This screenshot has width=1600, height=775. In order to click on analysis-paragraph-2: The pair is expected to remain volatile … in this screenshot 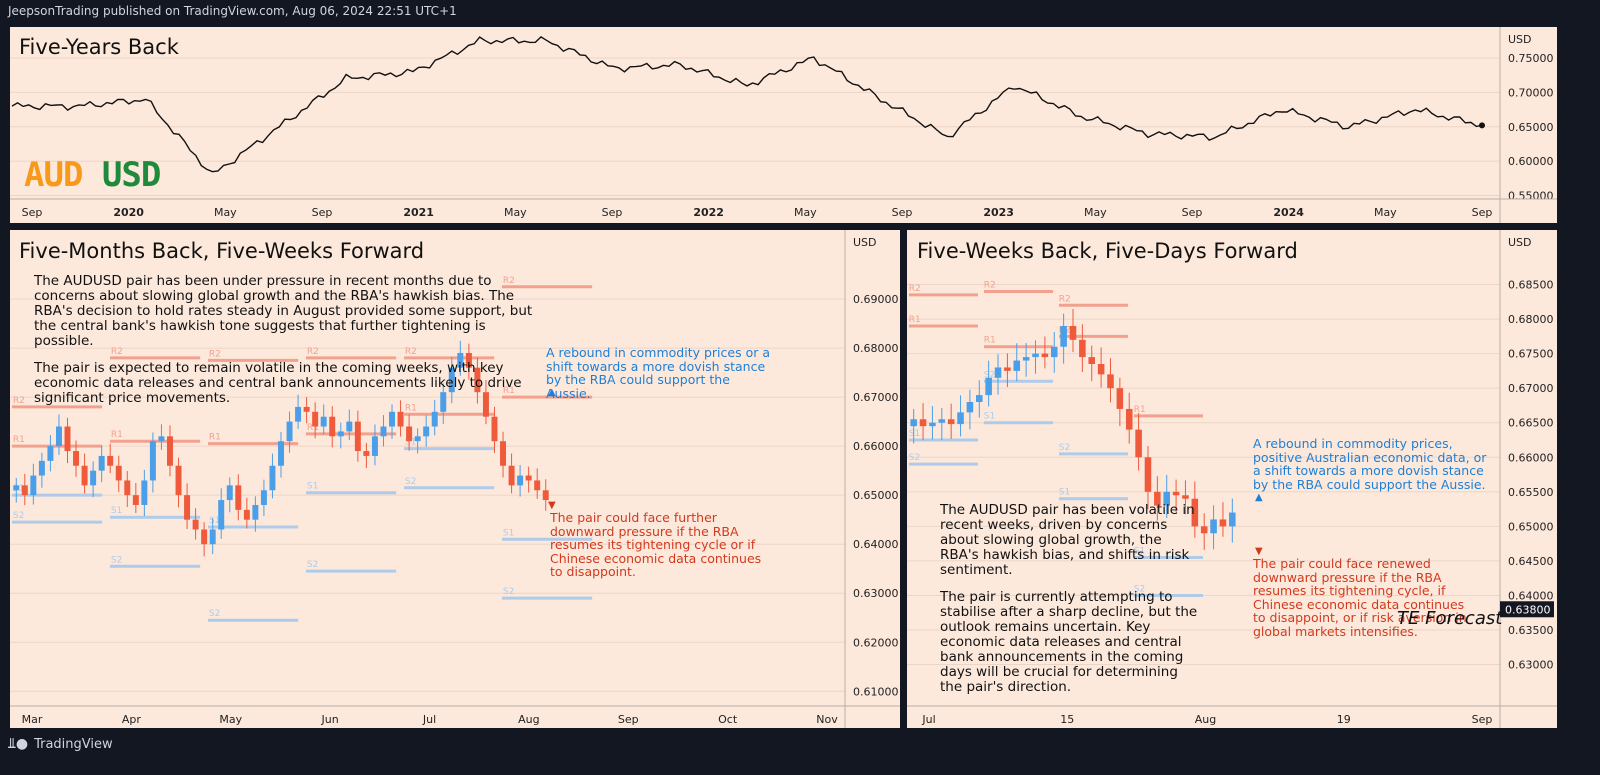, I will do `click(278, 383)`.